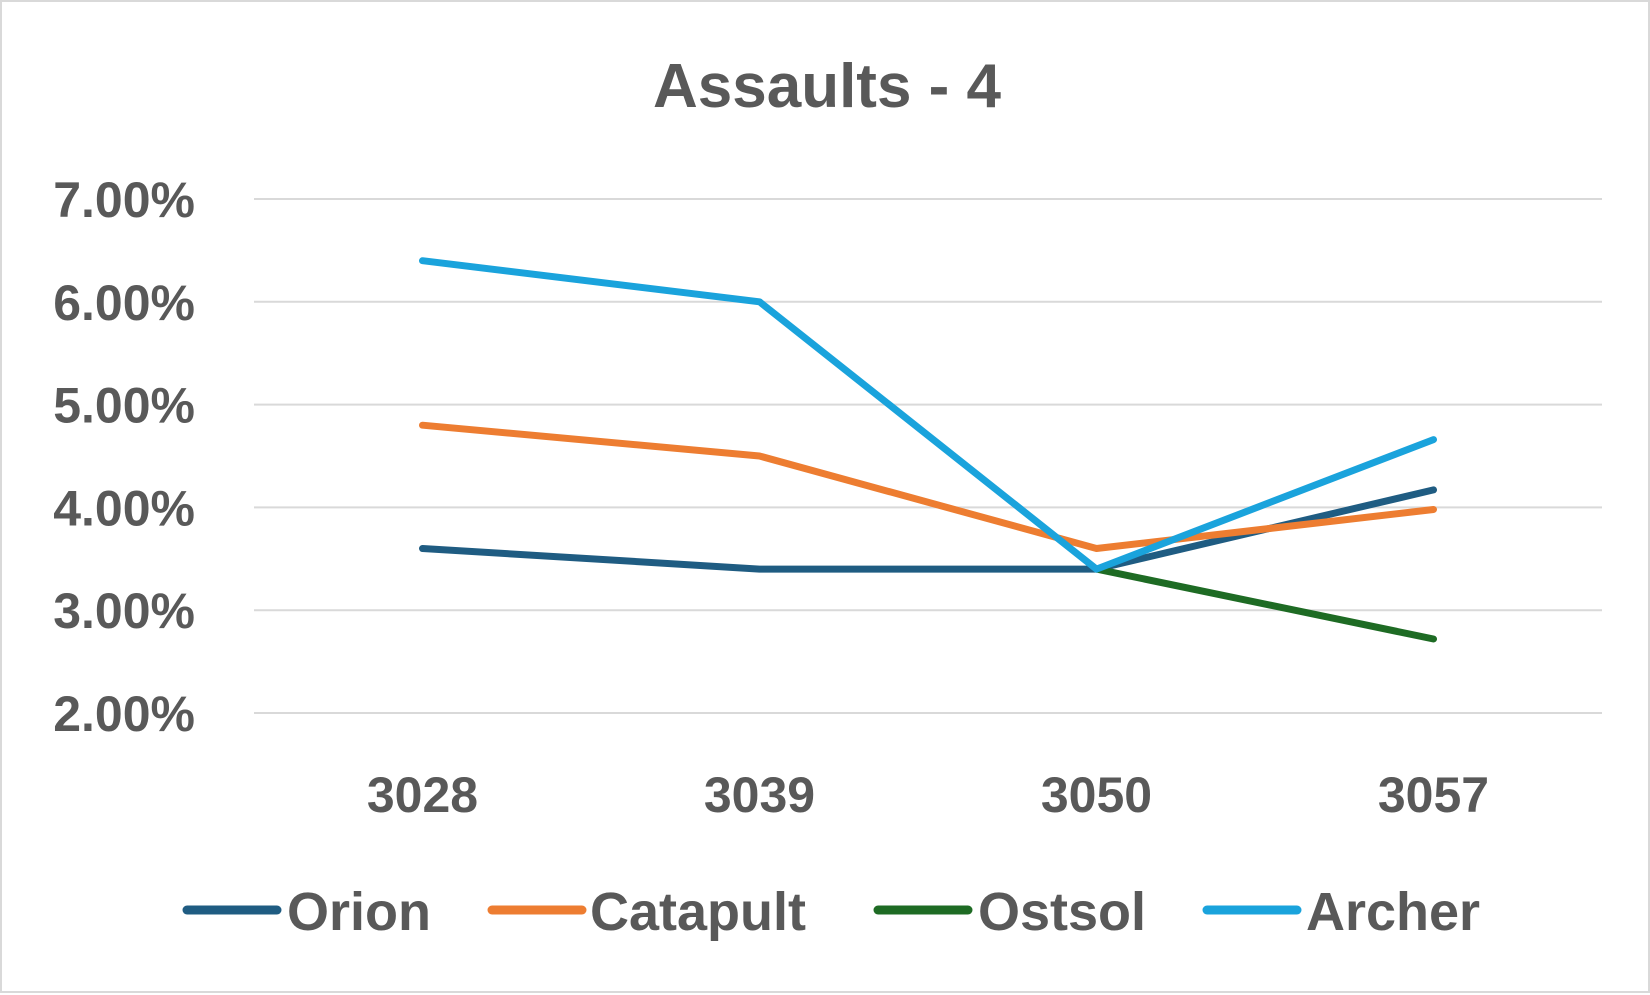 This screenshot has height=995, width=1650. What do you see at coordinates (124, 303) in the screenshot?
I see `y-tick-label: 6.00%` at bounding box center [124, 303].